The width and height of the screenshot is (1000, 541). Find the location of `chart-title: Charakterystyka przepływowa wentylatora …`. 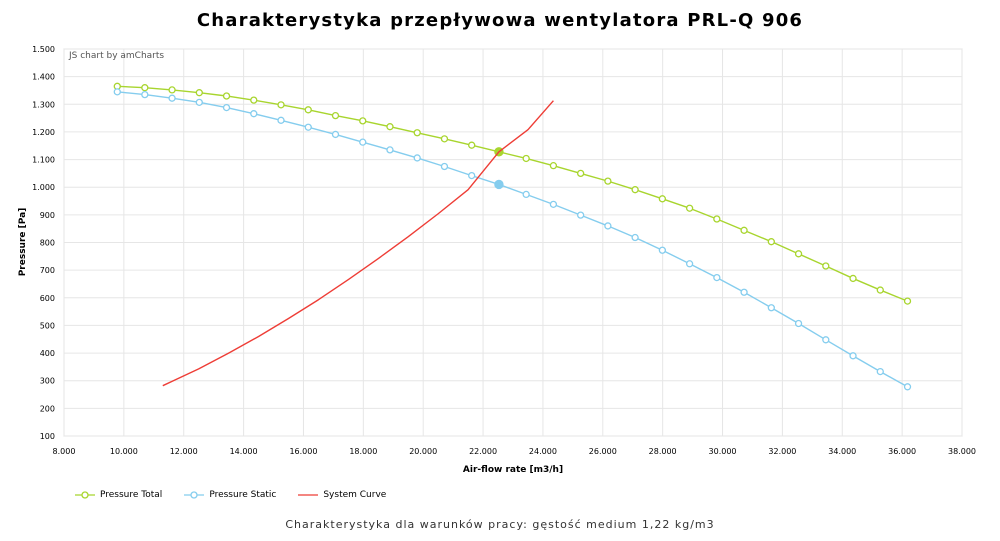

chart-title: Charakterystyka przepływowa wentylatora … is located at coordinates (500, 20).